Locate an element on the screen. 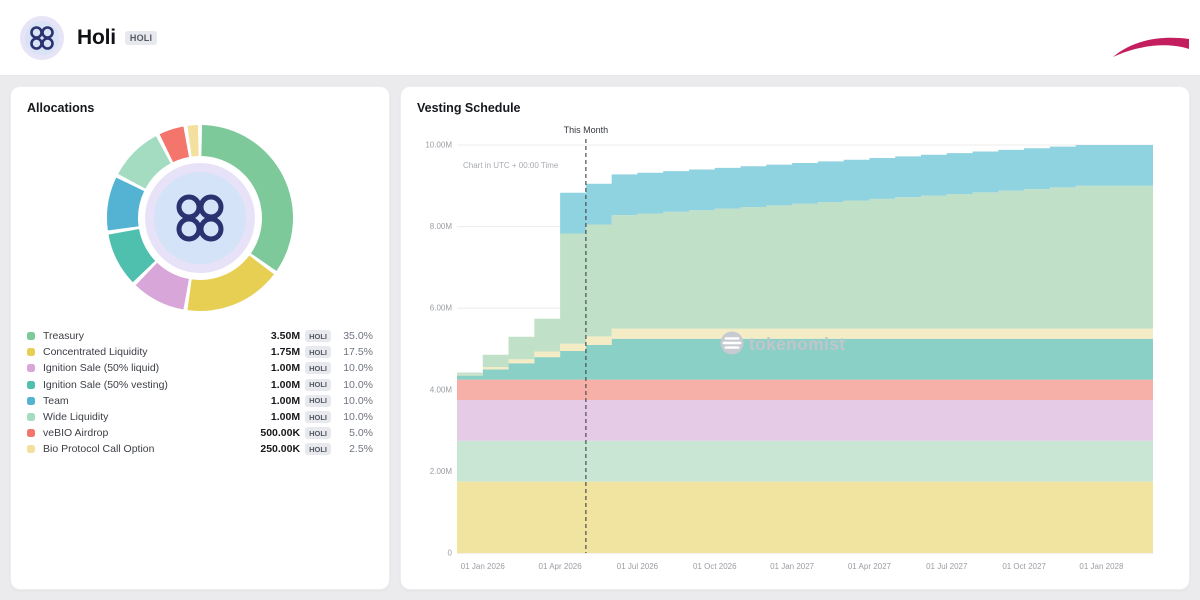 This screenshot has height=600, width=1200. legend-label: Ignition Sale (50% liquid) is located at coordinates (101, 368).